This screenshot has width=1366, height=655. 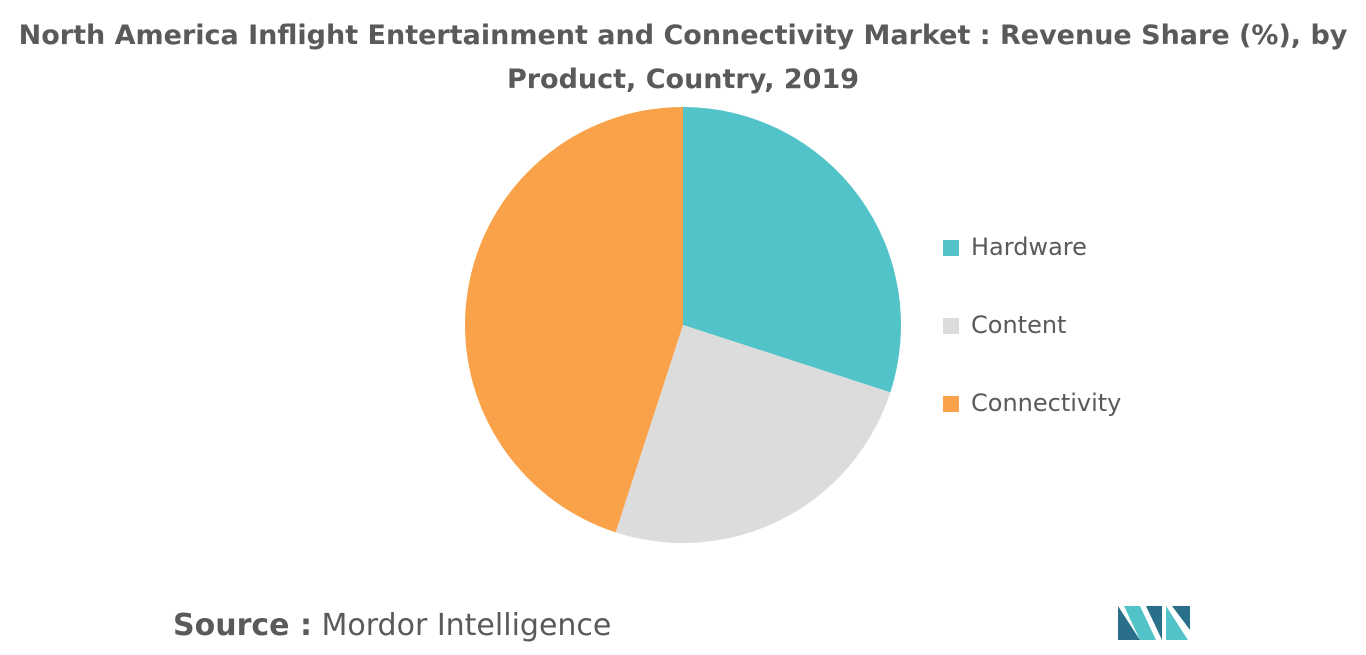 I want to click on legend-label: Content, so click(x=1018, y=325).